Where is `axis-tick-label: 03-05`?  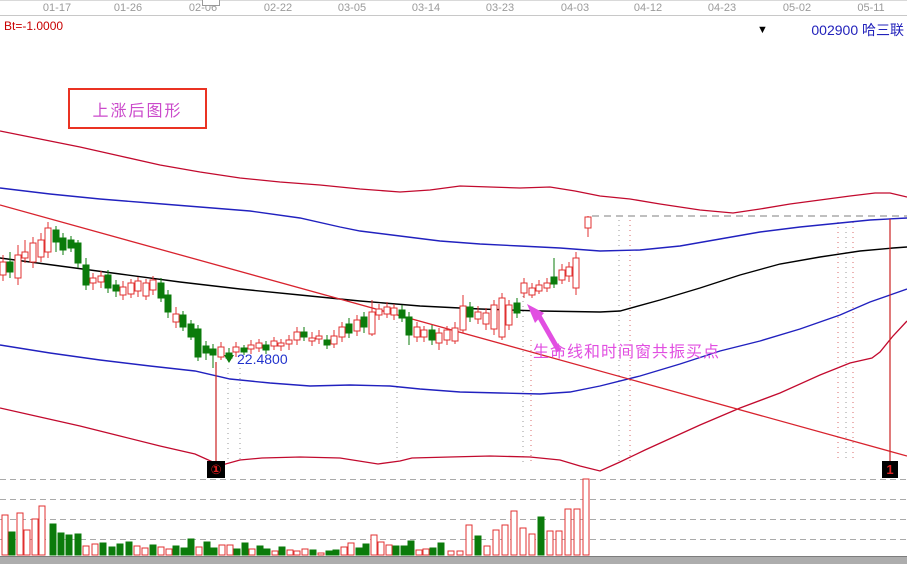
axis-tick-label: 03-05 is located at coordinates (352, 8).